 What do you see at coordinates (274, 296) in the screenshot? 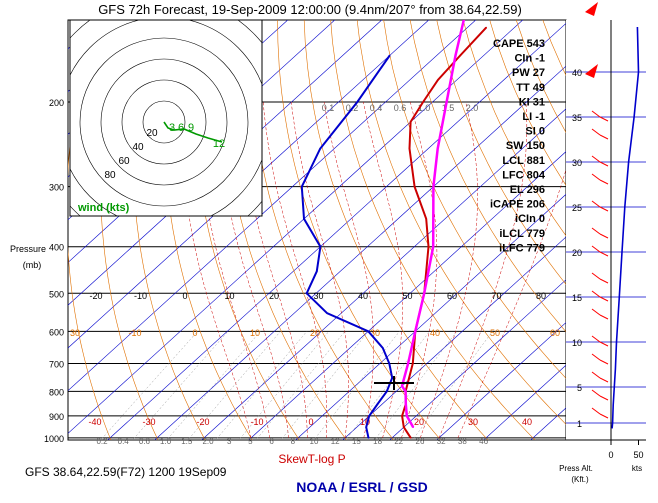
I see `upper-temp-tick-label: 20` at bounding box center [274, 296].